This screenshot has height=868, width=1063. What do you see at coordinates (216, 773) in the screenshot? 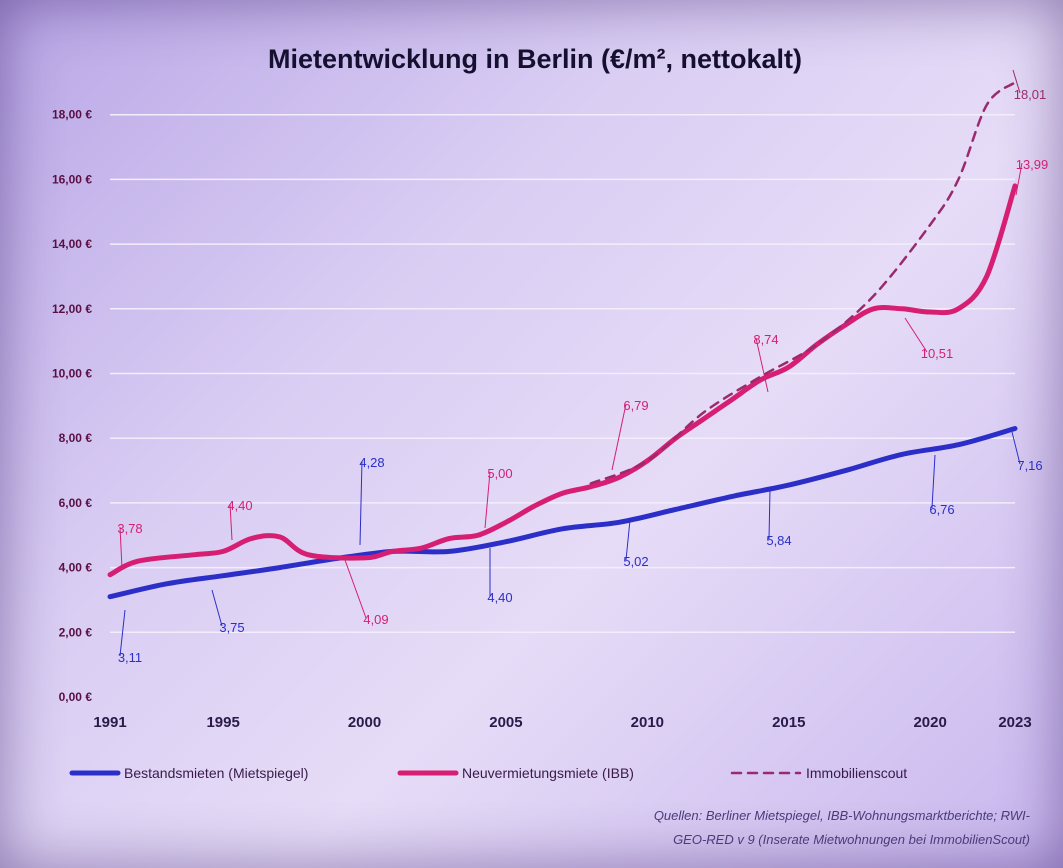
I see `legend-label-0: Bestandsmieten (Mietspiegel)` at bounding box center [216, 773].